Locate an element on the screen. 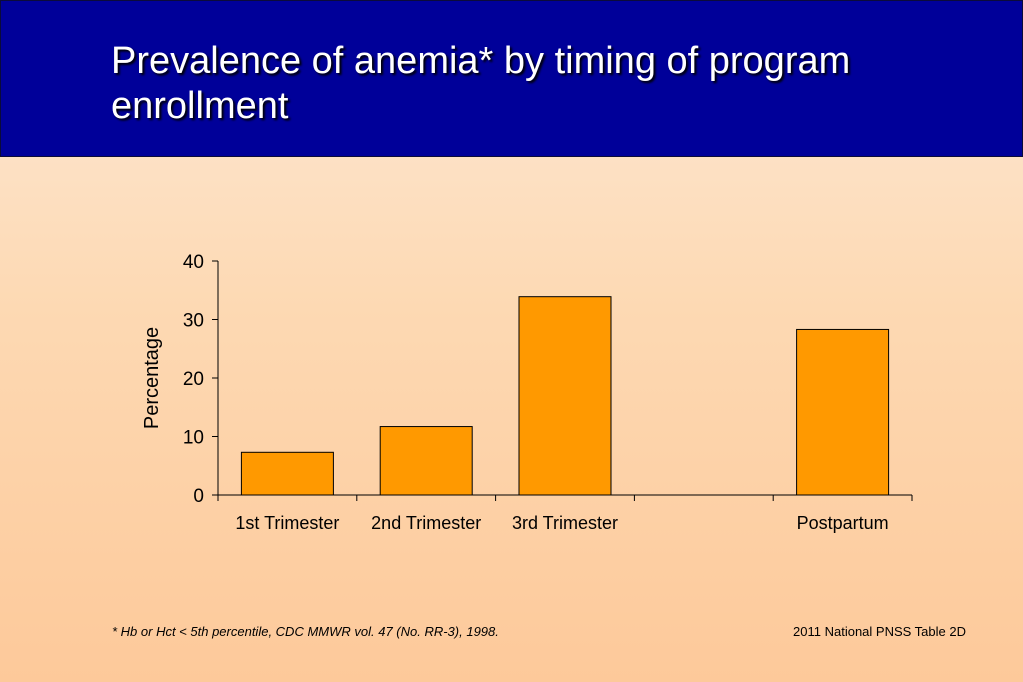 Image resolution: width=1023 pixels, height=682 pixels. x-category-label: 2nd Trimester is located at coordinates (426, 523).